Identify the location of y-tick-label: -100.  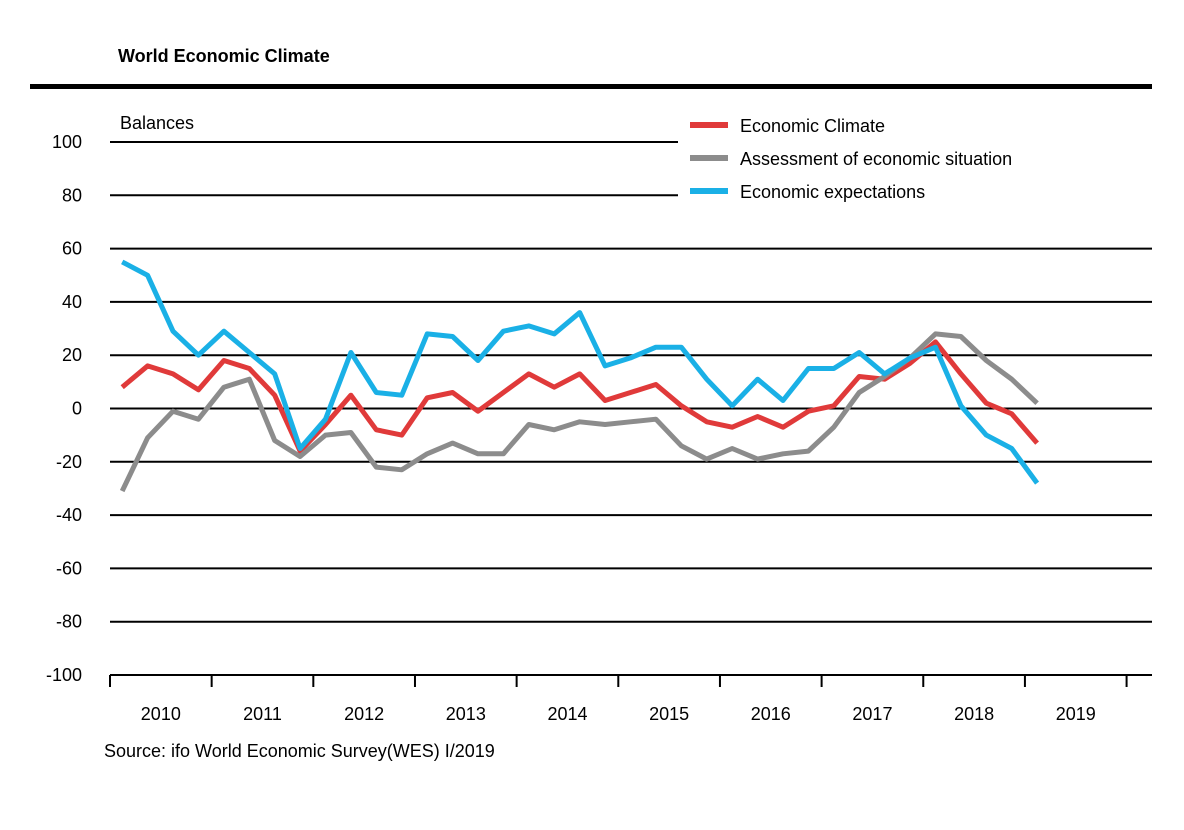
(64, 675).